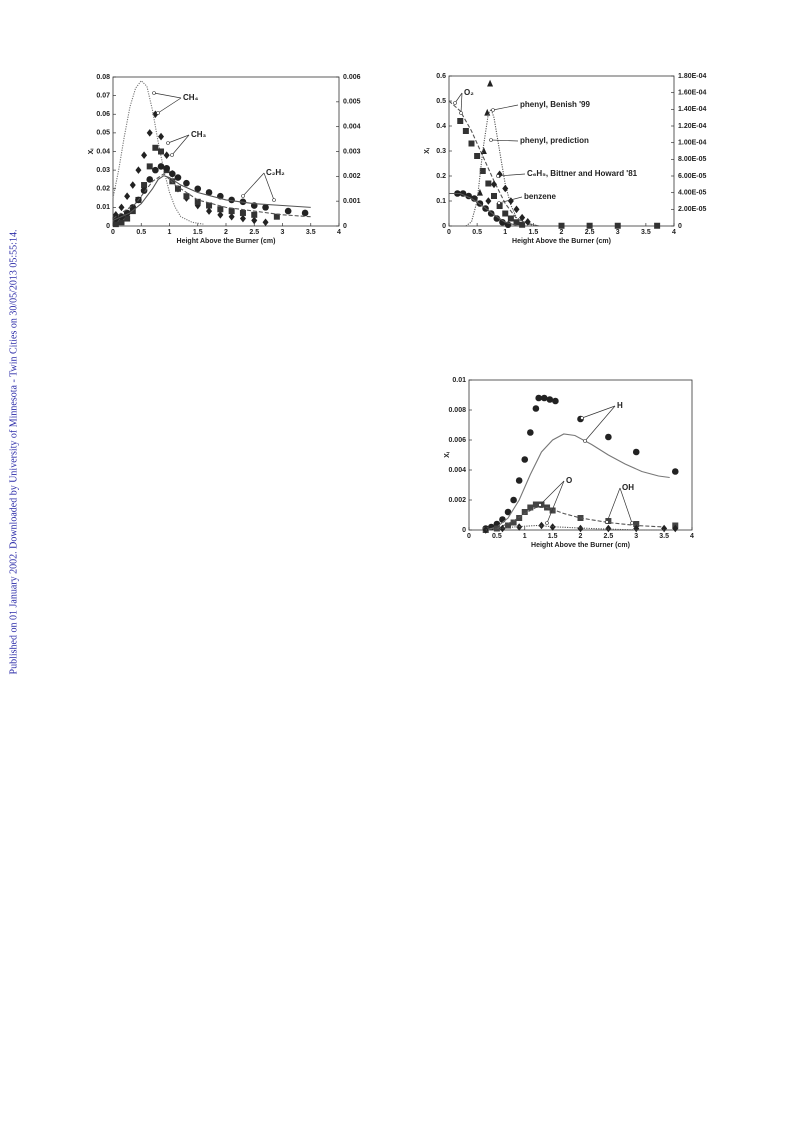  Describe the element at coordinates (441, 76) in the screenshot. I see `y-tick-label: 0.6` at that location.